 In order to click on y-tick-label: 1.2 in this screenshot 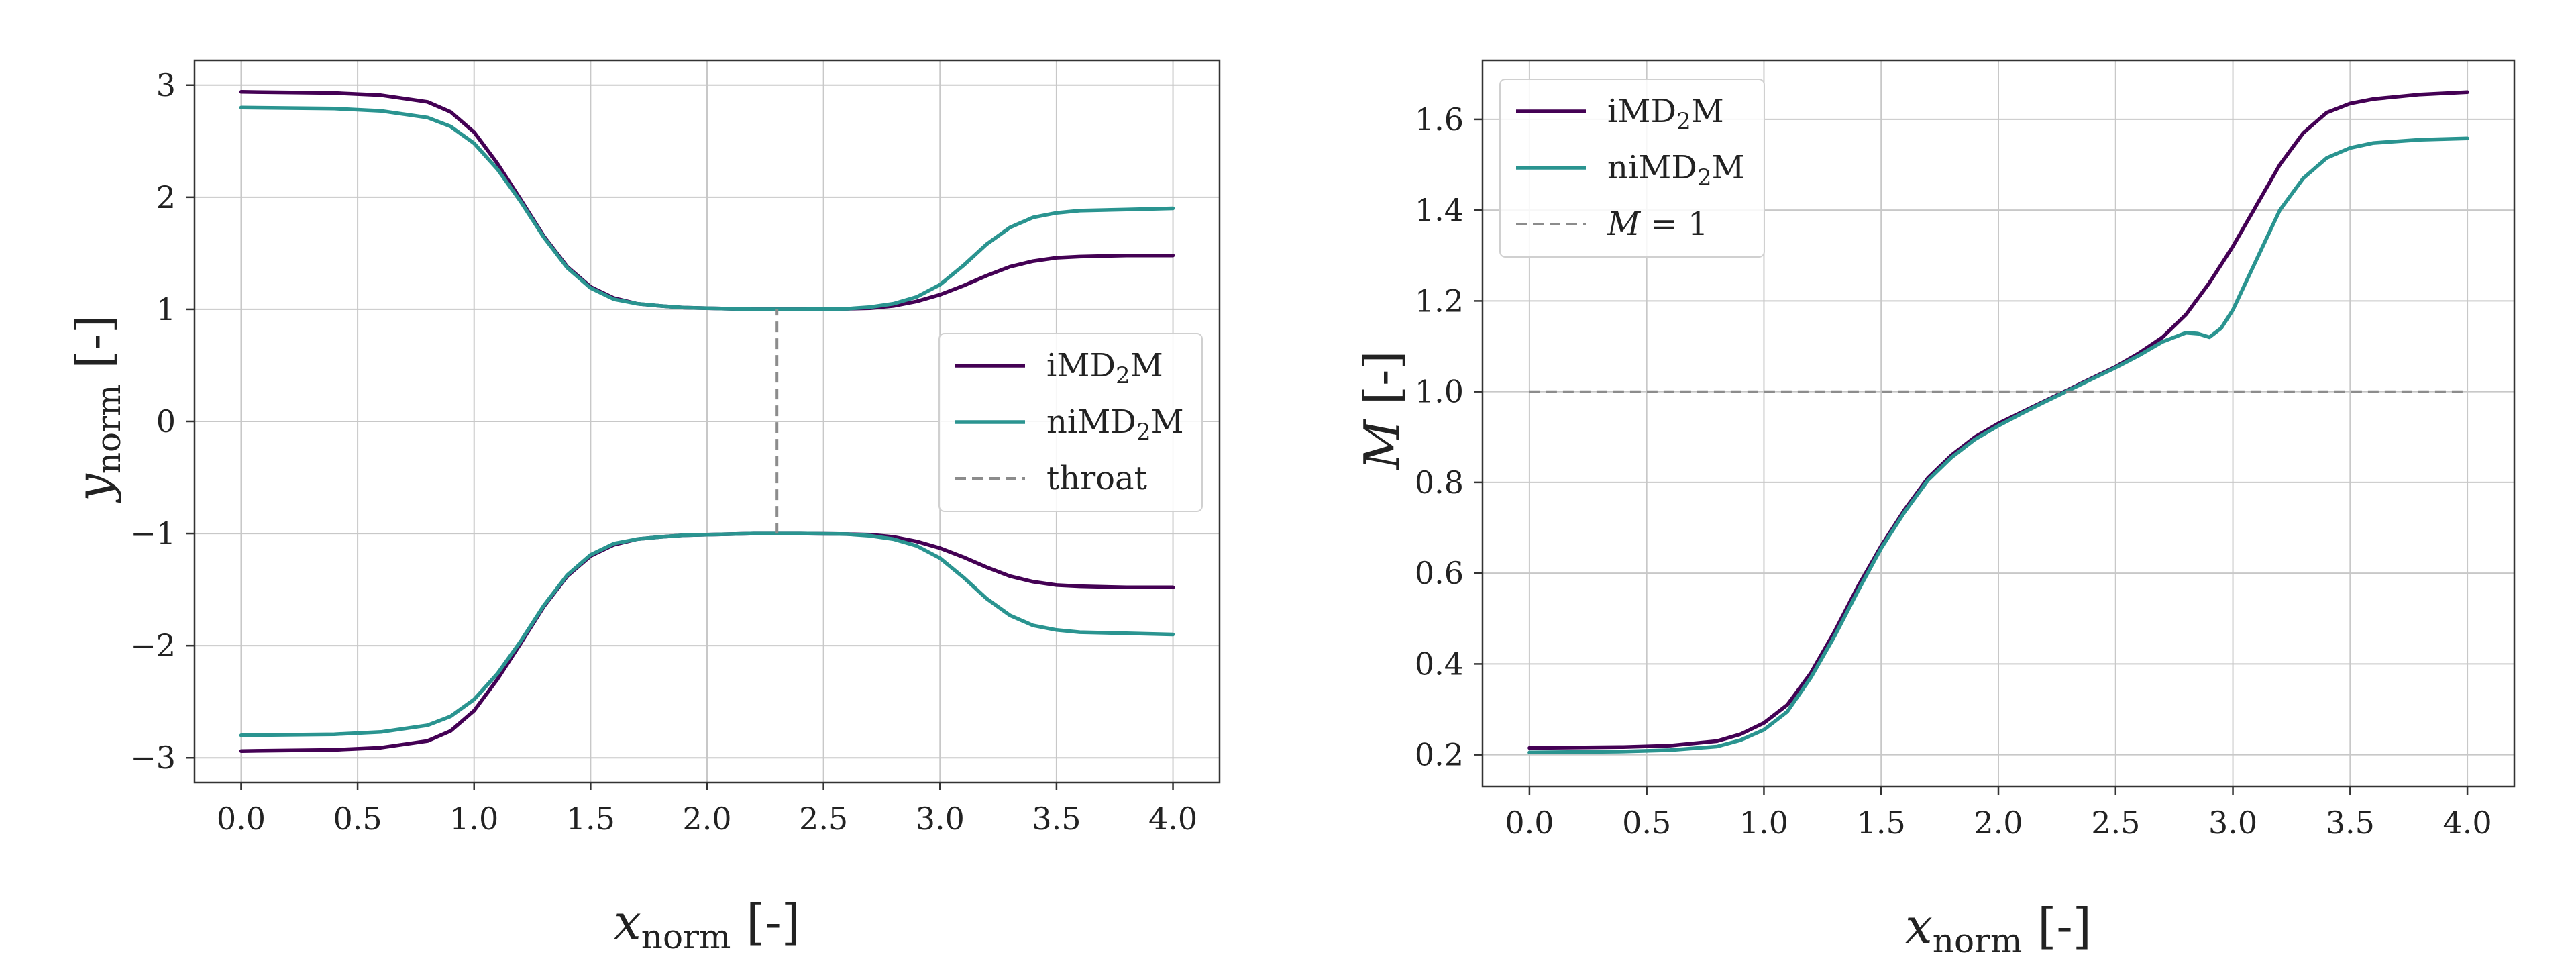, I will do `click(1439, 301)`.